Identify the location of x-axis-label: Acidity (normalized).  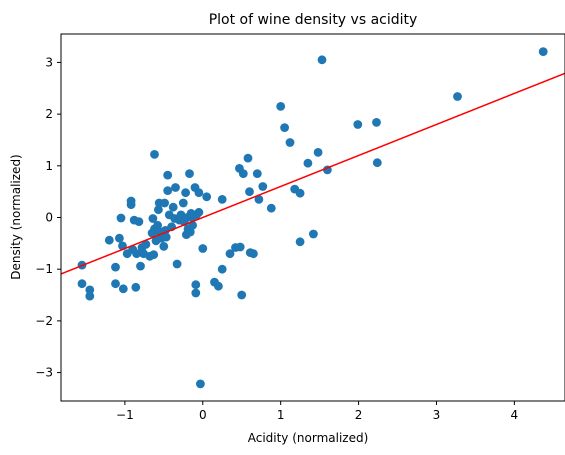
(308, 438).